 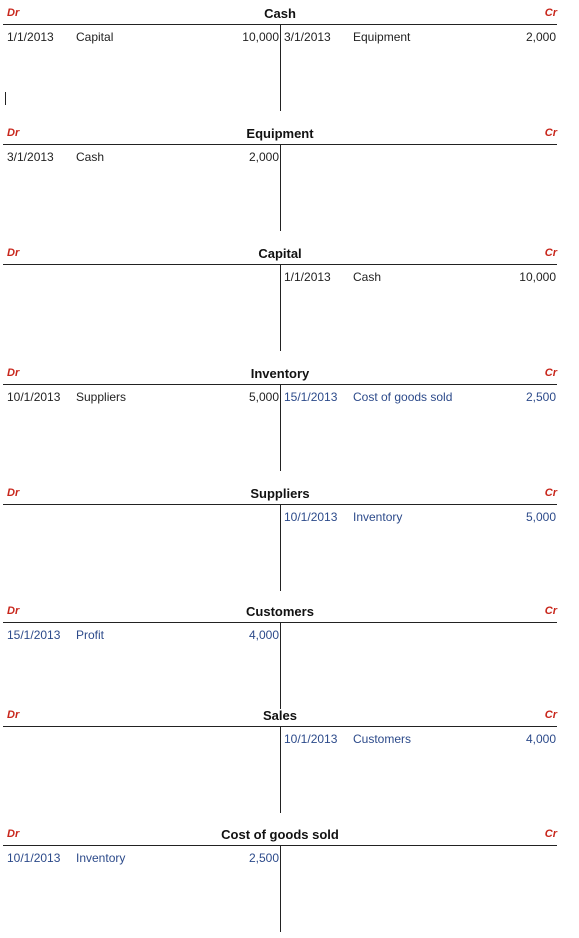 I want to click on ledger-account: Dr Capital Cr 1/1/2013 Cash 10,000, so click(x=289, y=301).